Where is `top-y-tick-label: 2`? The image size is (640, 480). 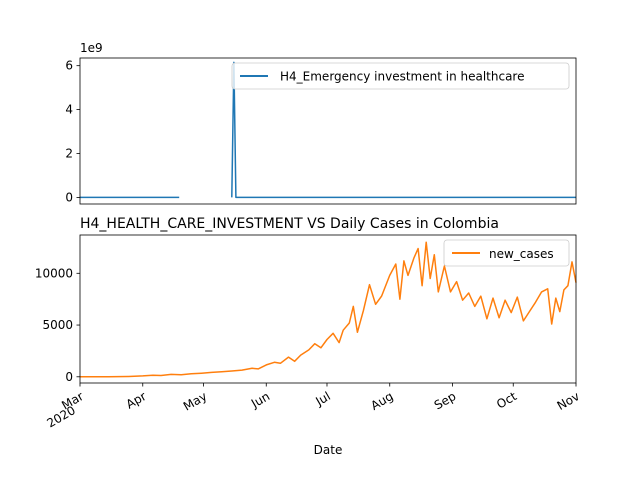
top-y-tick-label: 2 is located at coordinates (69, 154).